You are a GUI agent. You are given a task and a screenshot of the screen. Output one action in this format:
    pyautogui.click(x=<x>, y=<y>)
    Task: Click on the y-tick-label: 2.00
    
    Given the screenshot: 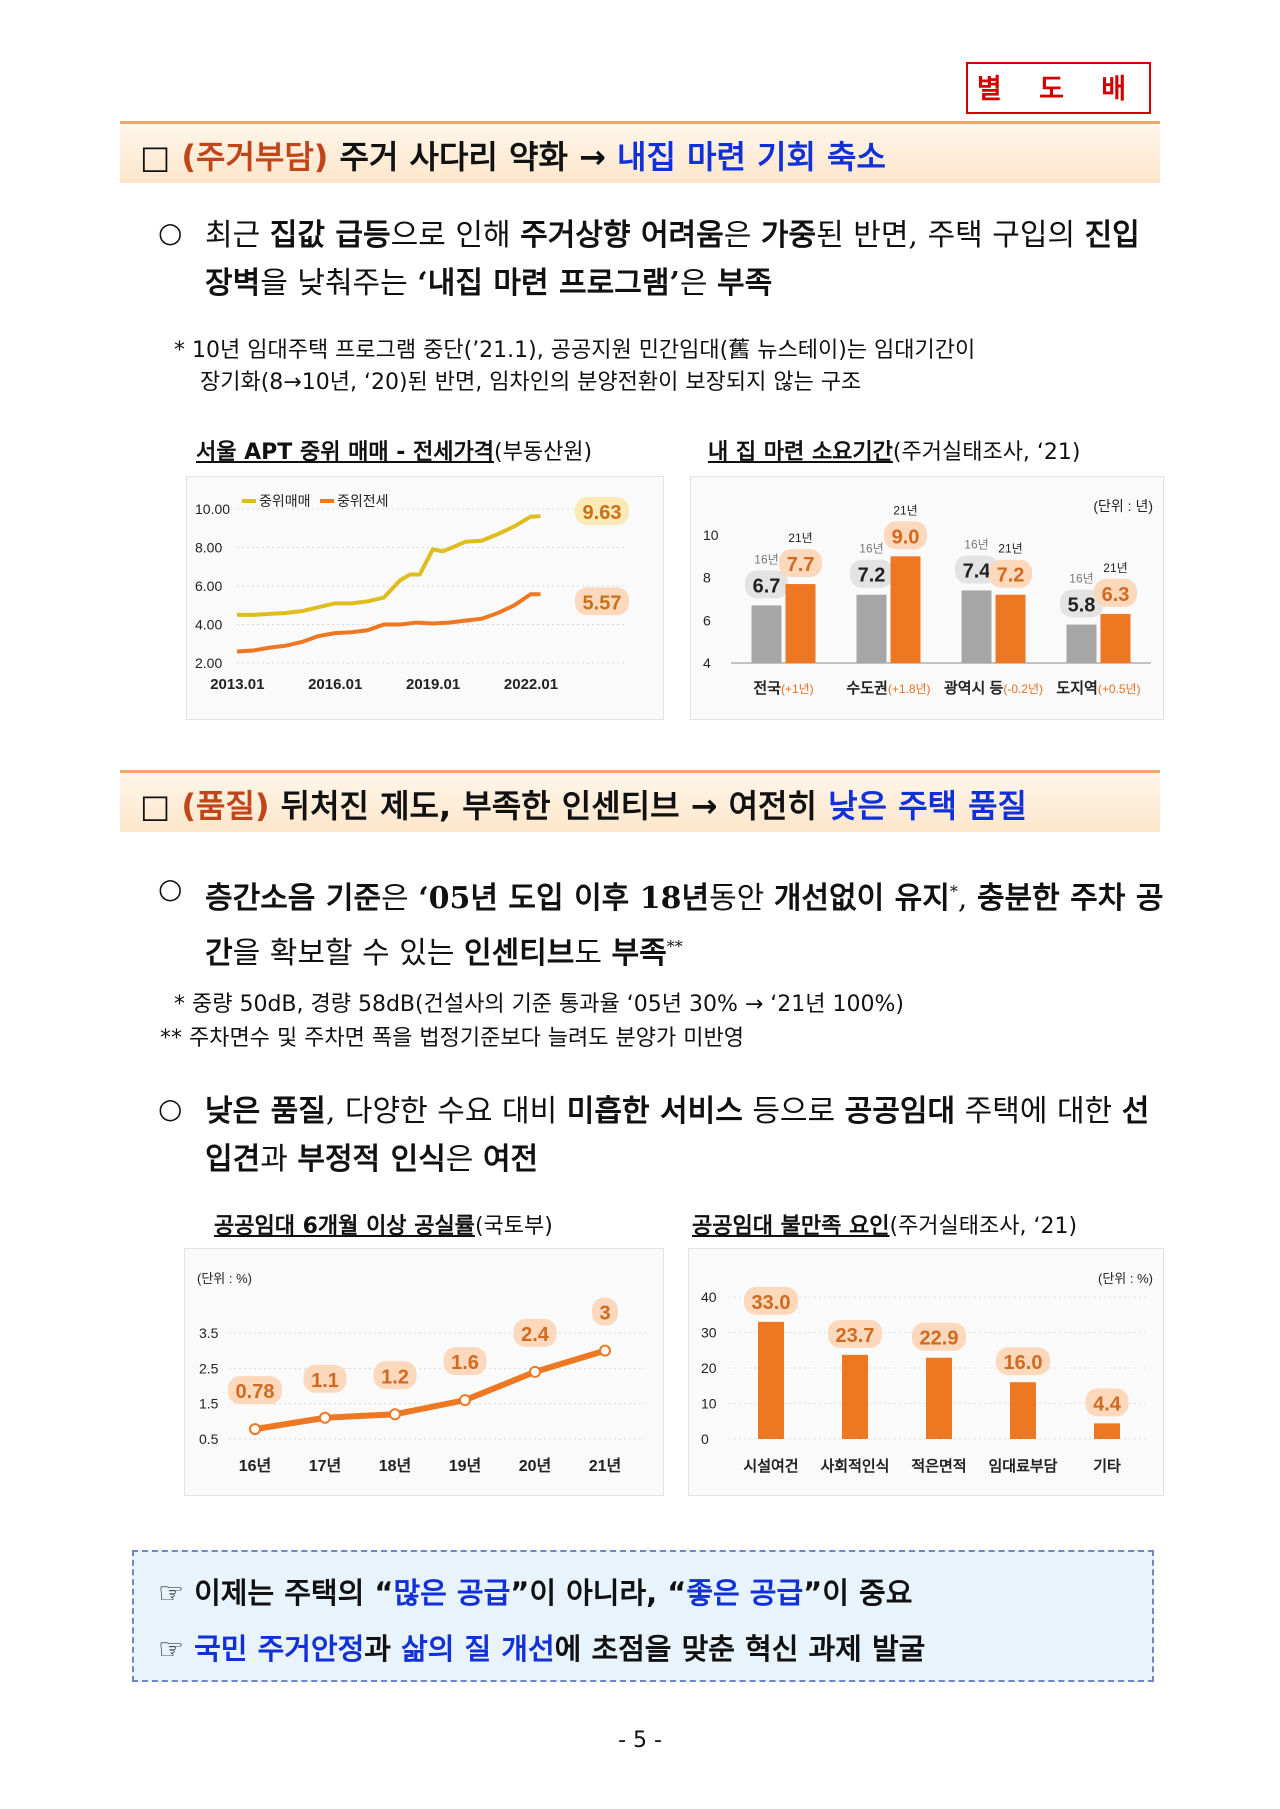 What is the action you would take?
    pyautogui.click(x=208, y=663)
    